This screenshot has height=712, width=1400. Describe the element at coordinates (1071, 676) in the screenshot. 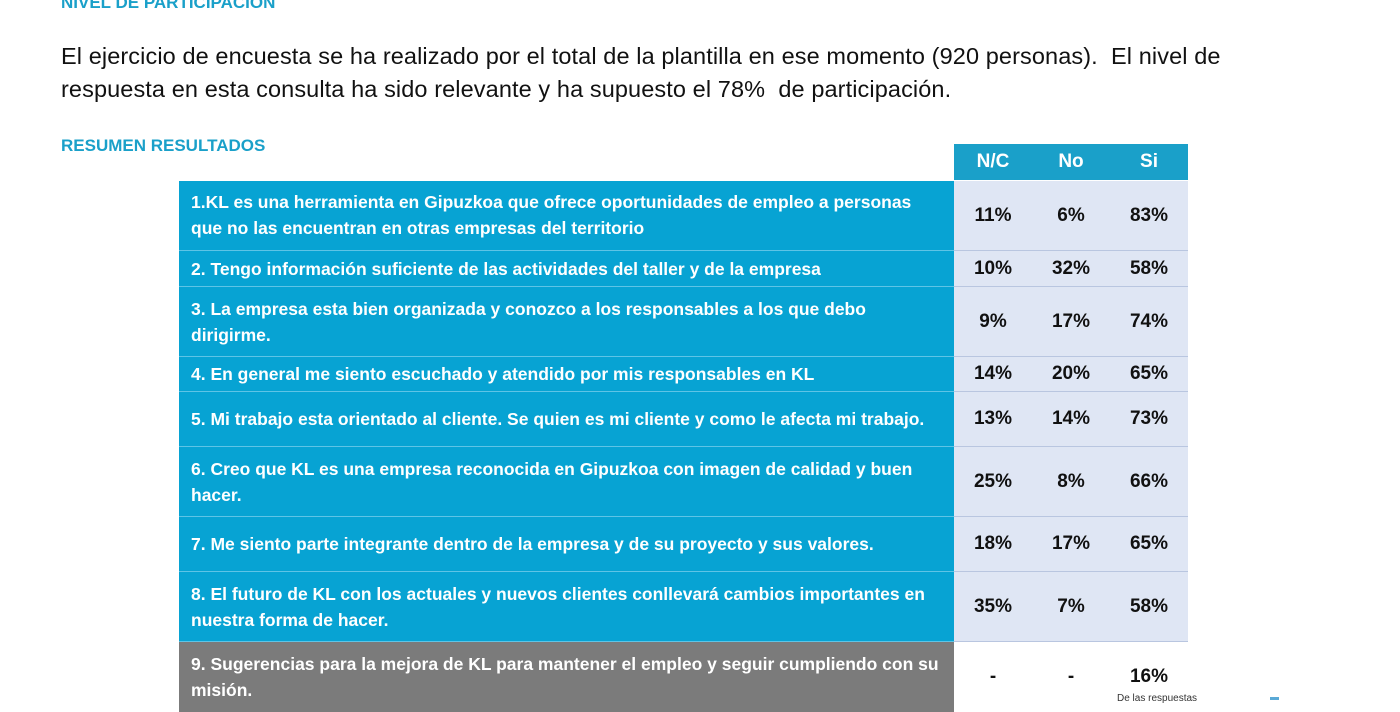

I see `no-cell: -` at that location.